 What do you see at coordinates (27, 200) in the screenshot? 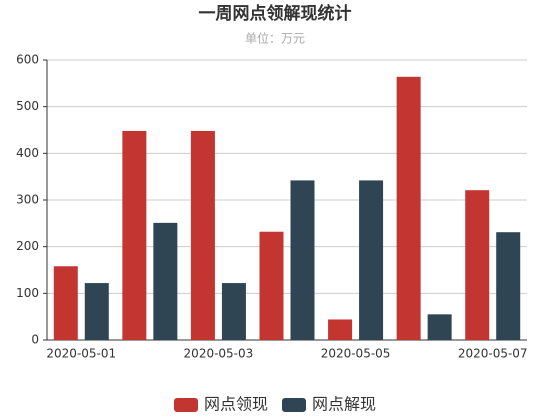
I see `y-tick-label: 300` at bounding box center [27, 200].